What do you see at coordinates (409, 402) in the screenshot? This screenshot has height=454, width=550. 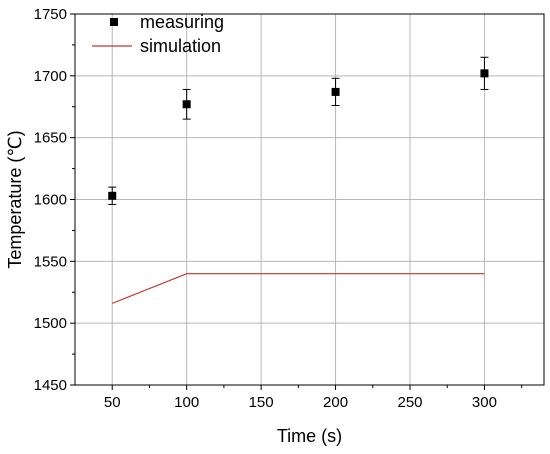 I see `x-tick-label: 250` at bounding box center [409, 402].